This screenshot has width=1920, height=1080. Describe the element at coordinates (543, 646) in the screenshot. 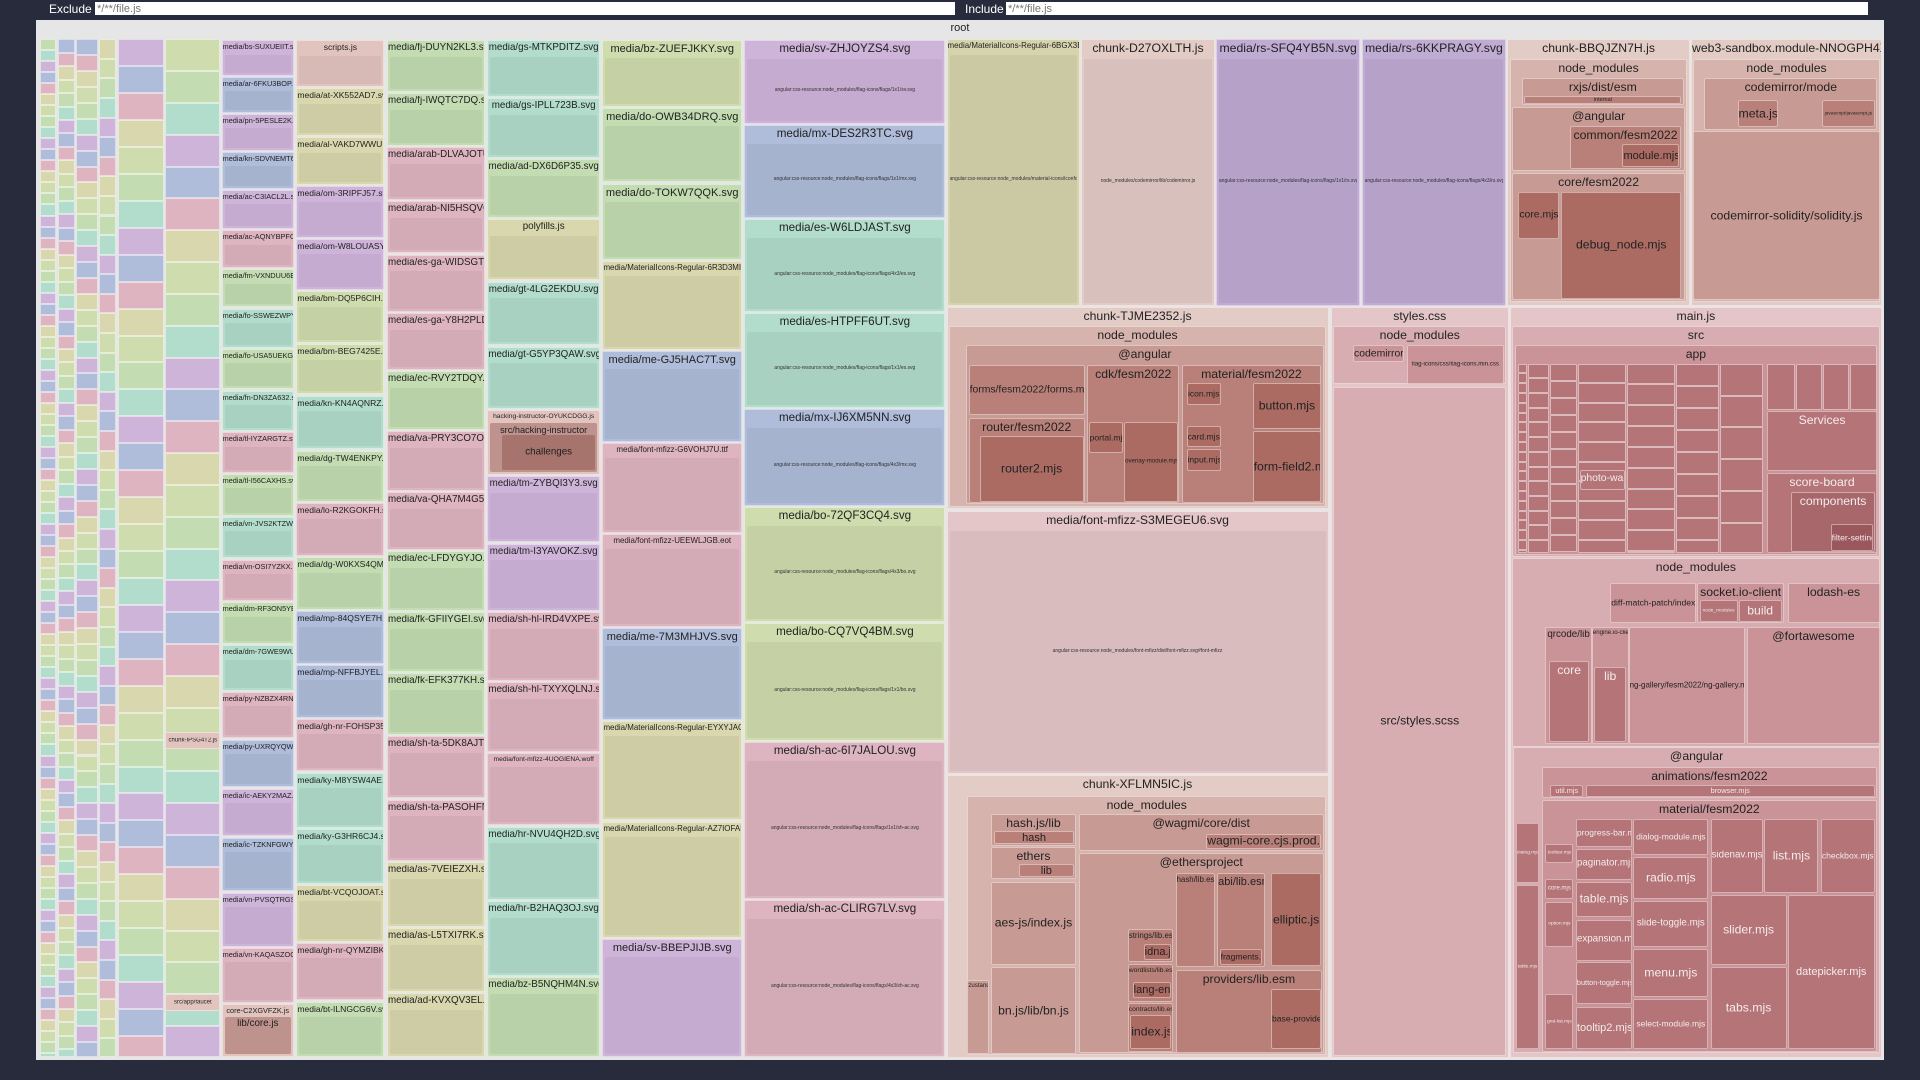

I see `bundle-node: media/sh-hl-IRD4VXPE.svg` at that location.